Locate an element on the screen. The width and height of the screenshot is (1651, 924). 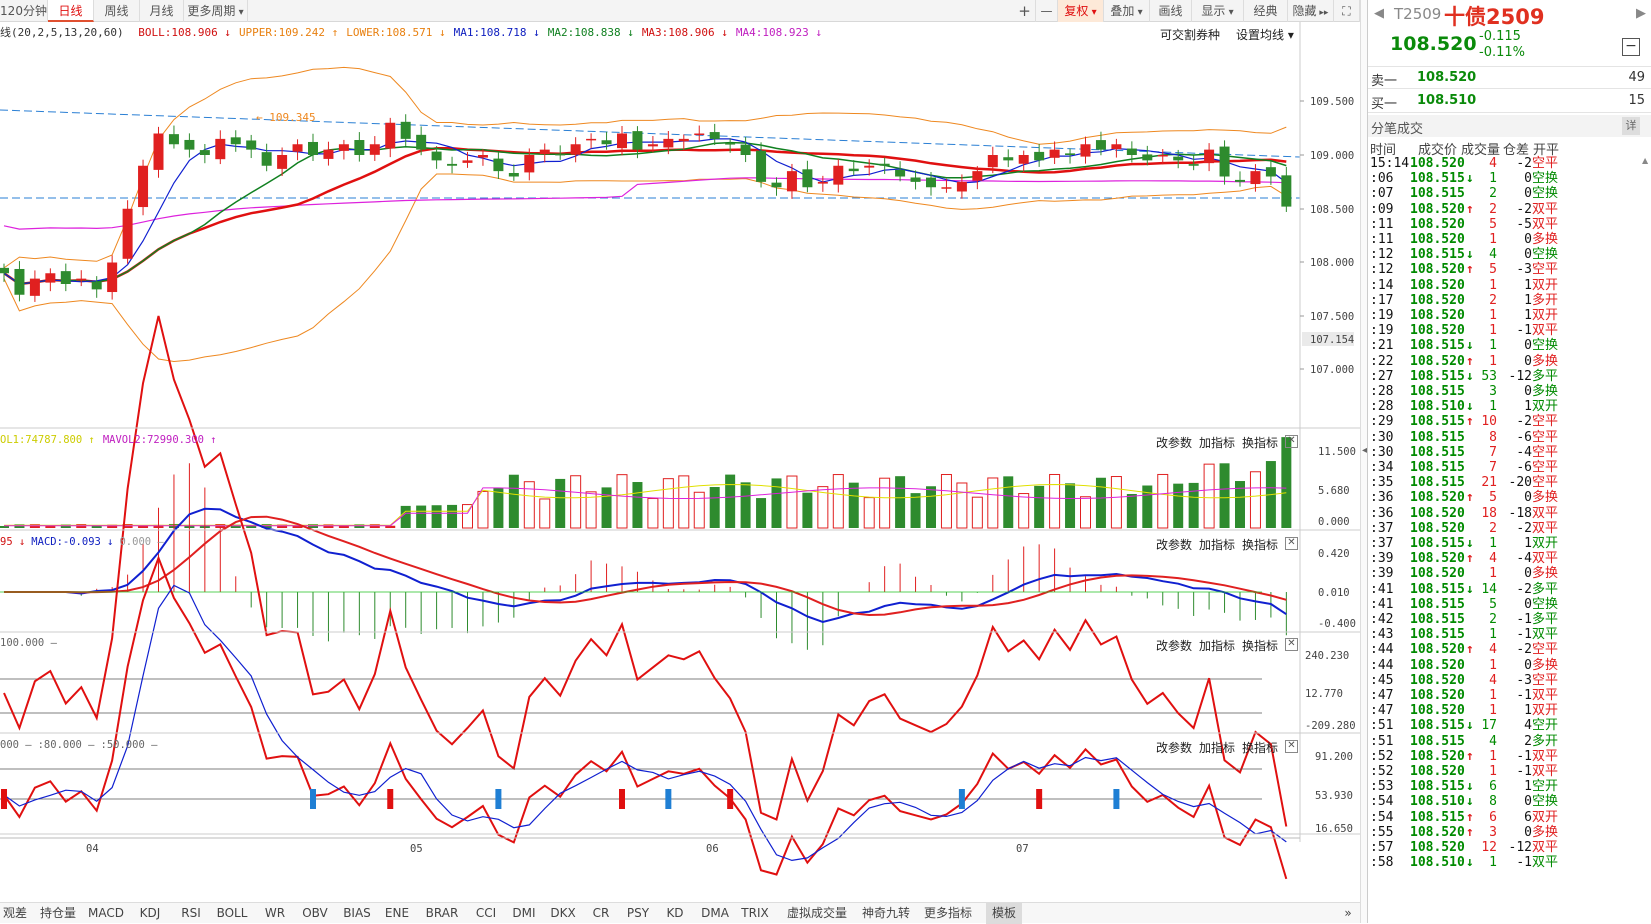
indicator-tab: BRAR is located at coordinates (442, 913).